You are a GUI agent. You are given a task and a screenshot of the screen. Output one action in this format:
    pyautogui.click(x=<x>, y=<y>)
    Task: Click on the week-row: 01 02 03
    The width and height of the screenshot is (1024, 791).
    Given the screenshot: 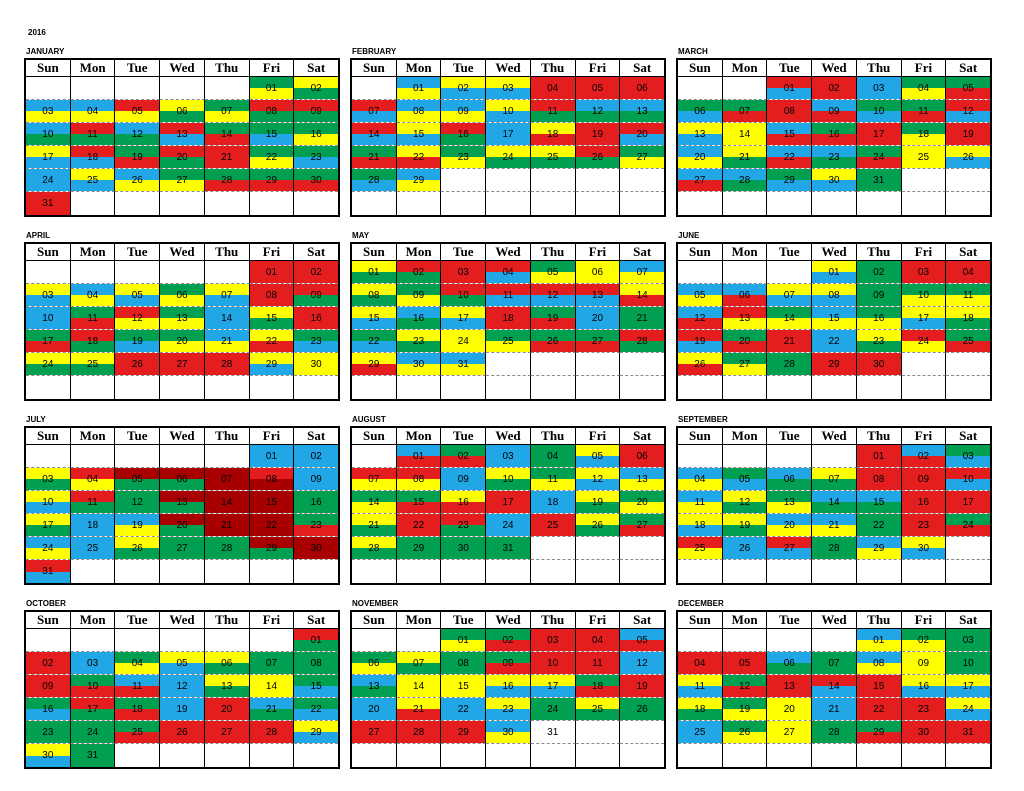 What is the action you would take?
    pyautogui.click(x=834, y=456)
    